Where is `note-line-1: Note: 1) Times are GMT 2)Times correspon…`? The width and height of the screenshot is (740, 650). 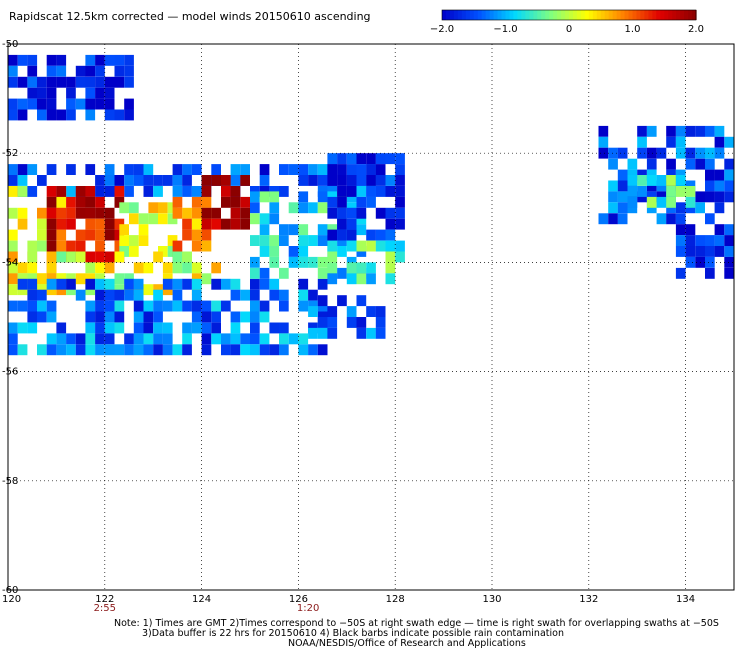 note-line-1: Note: 1) Times are GMT 2)Times correspon… is located at coordinates (416, 623).